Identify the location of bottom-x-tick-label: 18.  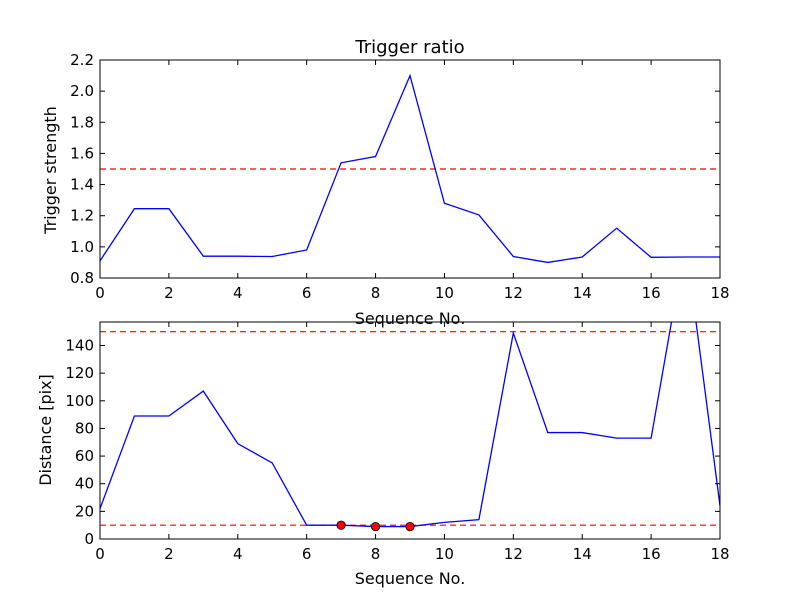
(719, 554).